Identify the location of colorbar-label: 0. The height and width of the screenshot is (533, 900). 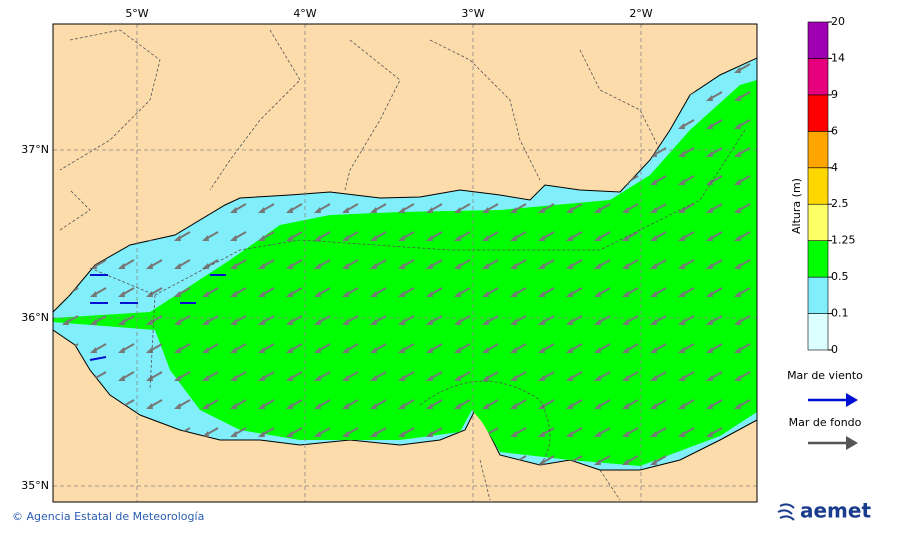
(834, 349).